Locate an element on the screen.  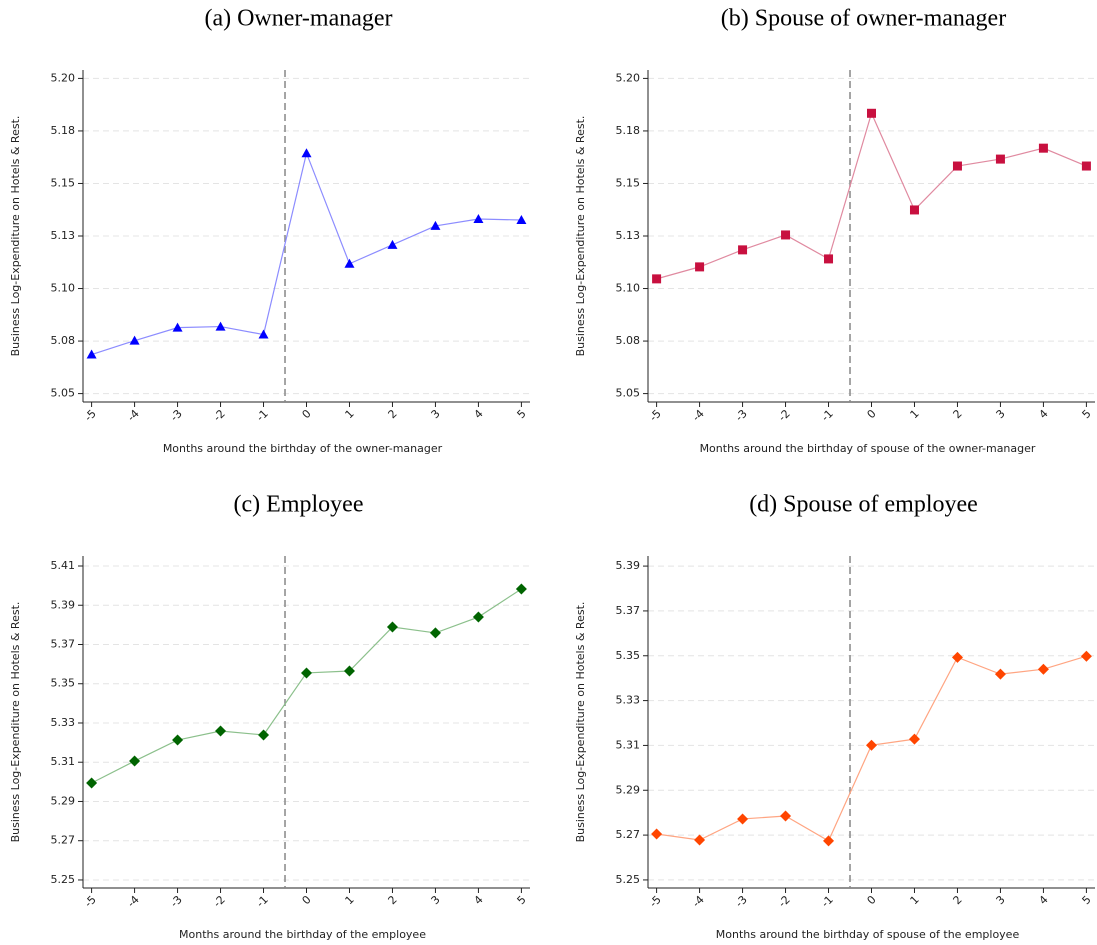
panel-title: (b) Spouse of owner-manager is located at coordinates (863, 19).